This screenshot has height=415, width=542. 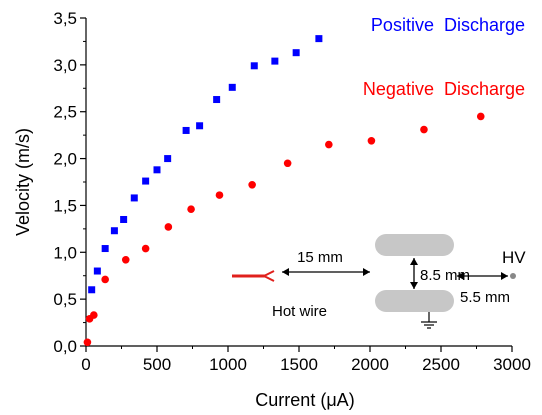 I want to click on x-tick-label: 2000, so click(x=370, y=364).